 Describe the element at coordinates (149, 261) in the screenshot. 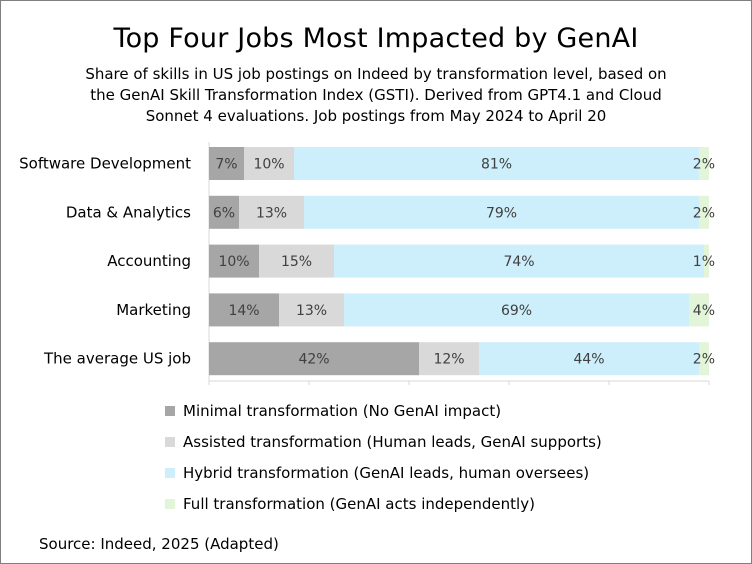

I see `category-label: Accounting` at that location.